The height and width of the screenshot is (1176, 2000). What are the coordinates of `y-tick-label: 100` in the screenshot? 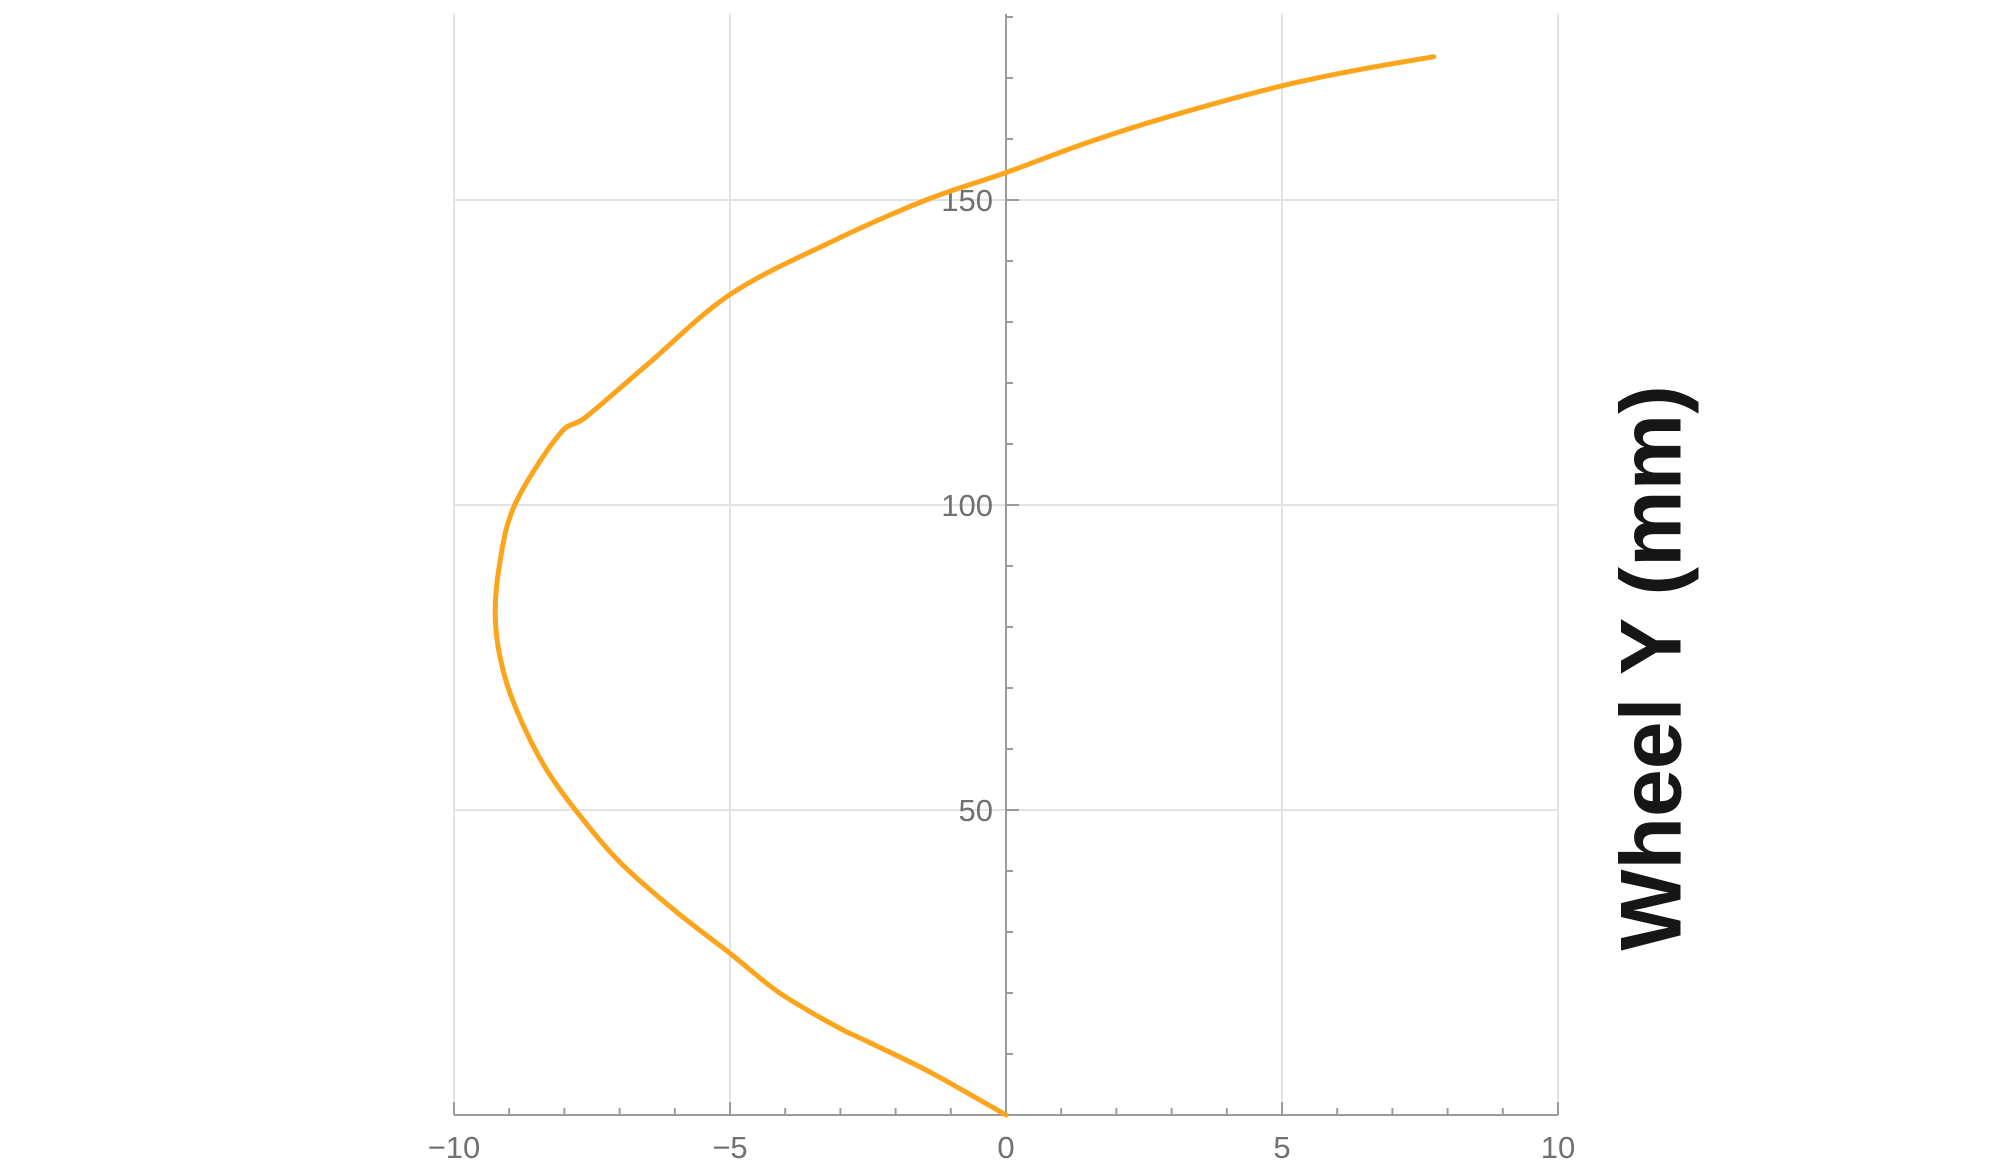 It's located at (967, 505).